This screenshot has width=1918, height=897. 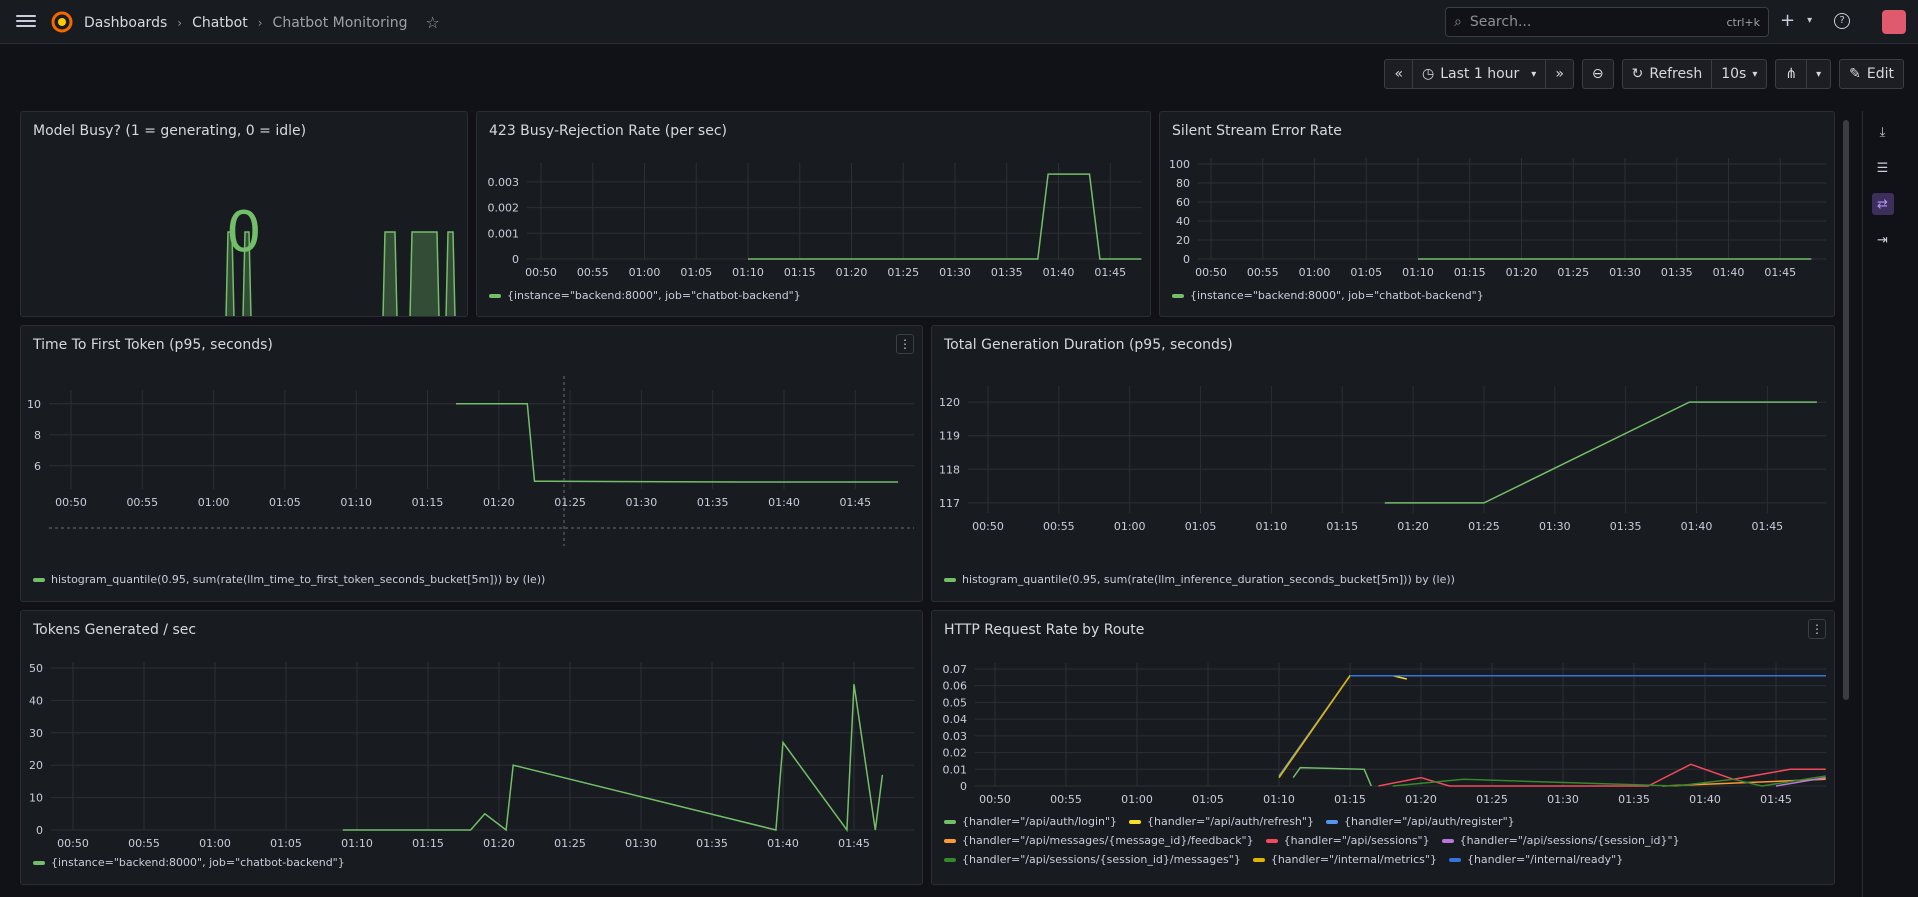 What do you see at coordinates (1420, 821) in the screenshot?
I see `legend-item: {handler="/api/auth/register"}` at bounding box center [1420, 821].